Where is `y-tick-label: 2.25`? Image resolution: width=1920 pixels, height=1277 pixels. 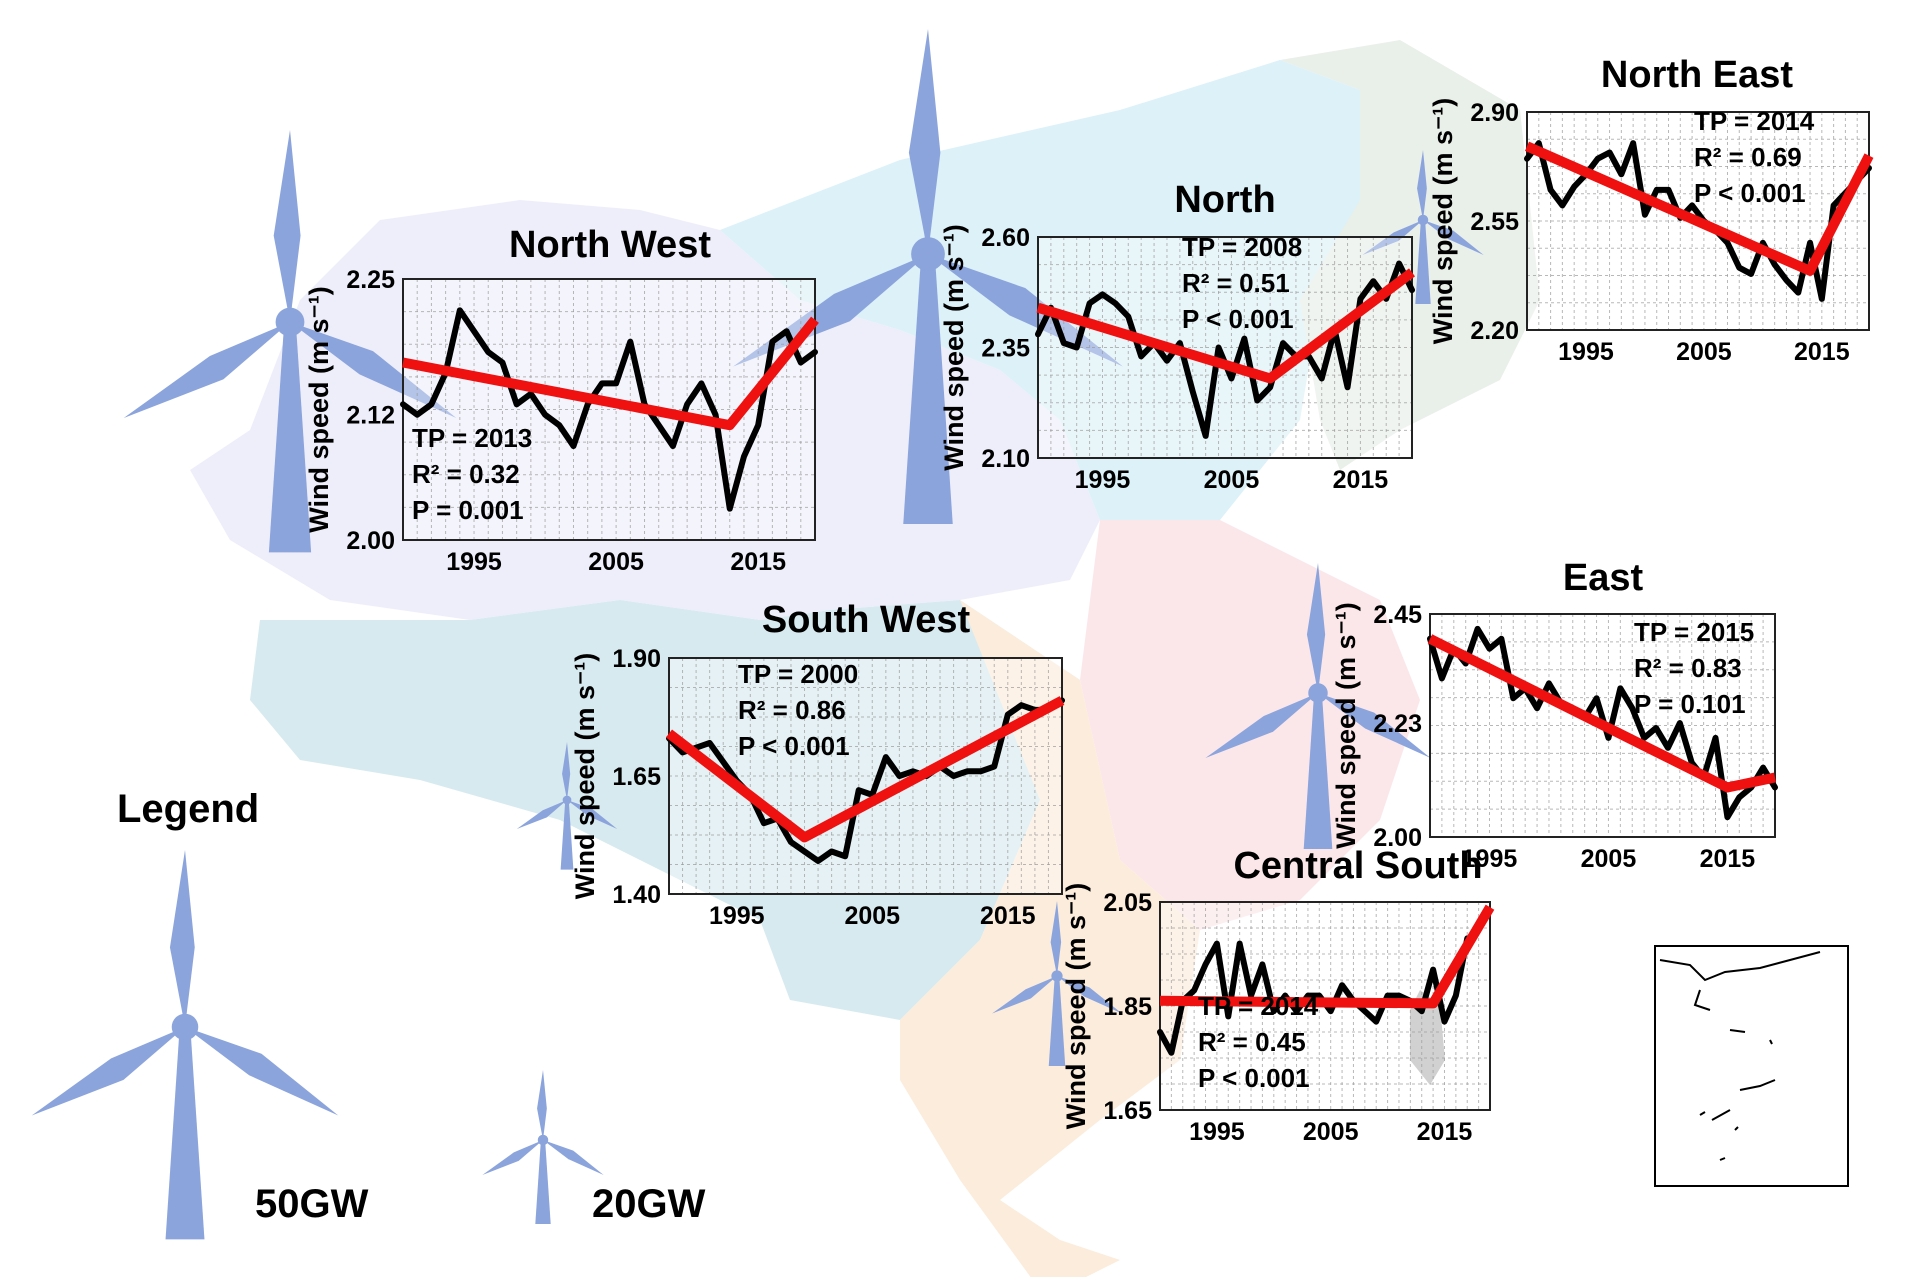
y-tick-label: 2.25 is located at coordinates (370, 280).